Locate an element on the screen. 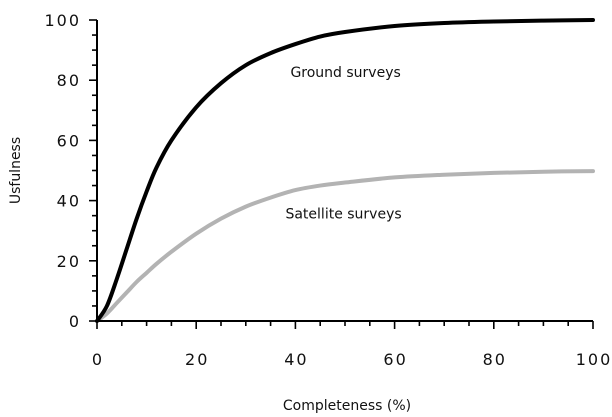 The height and width of the screenshot is (417, 612). x-tick-label: 20 is located at coordinates (197, 359).